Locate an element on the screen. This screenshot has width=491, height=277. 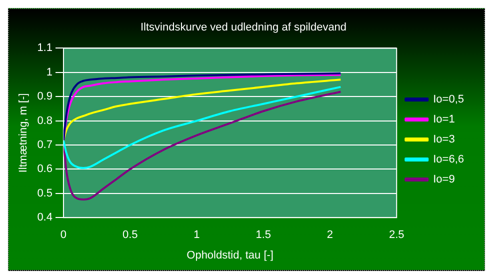
x-tick-label: 0 is located at coordinates (63, 235).